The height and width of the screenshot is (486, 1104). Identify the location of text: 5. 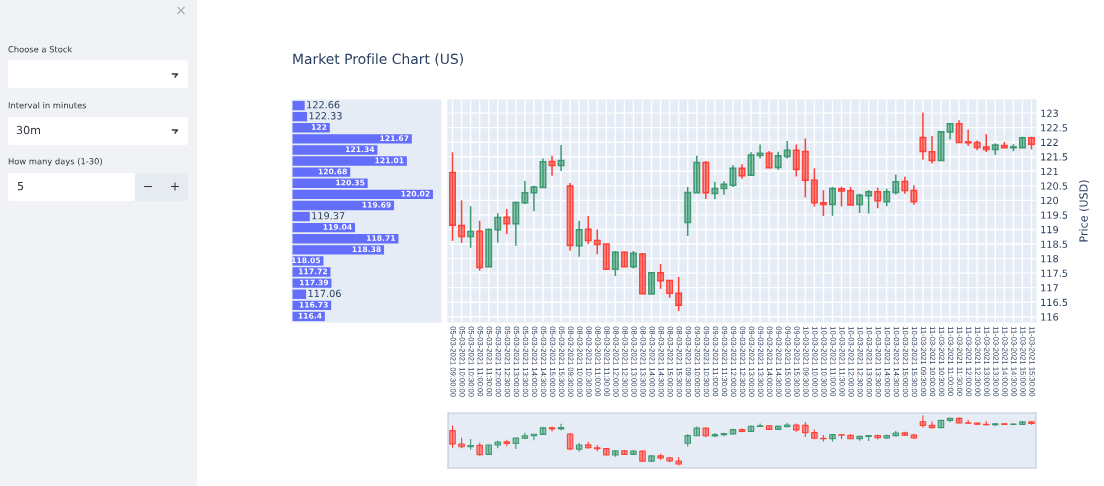
(20, 186).